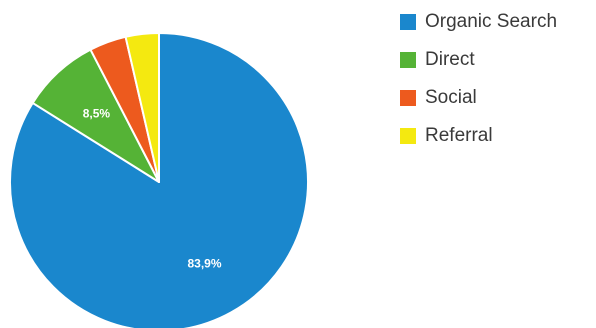 This screenshot has width=596, height=328. What do you see at coordinates (491, 21) in the screenshot?
I see `legend-label-organic-search: Organic Search` at bounding box center [491, 21].